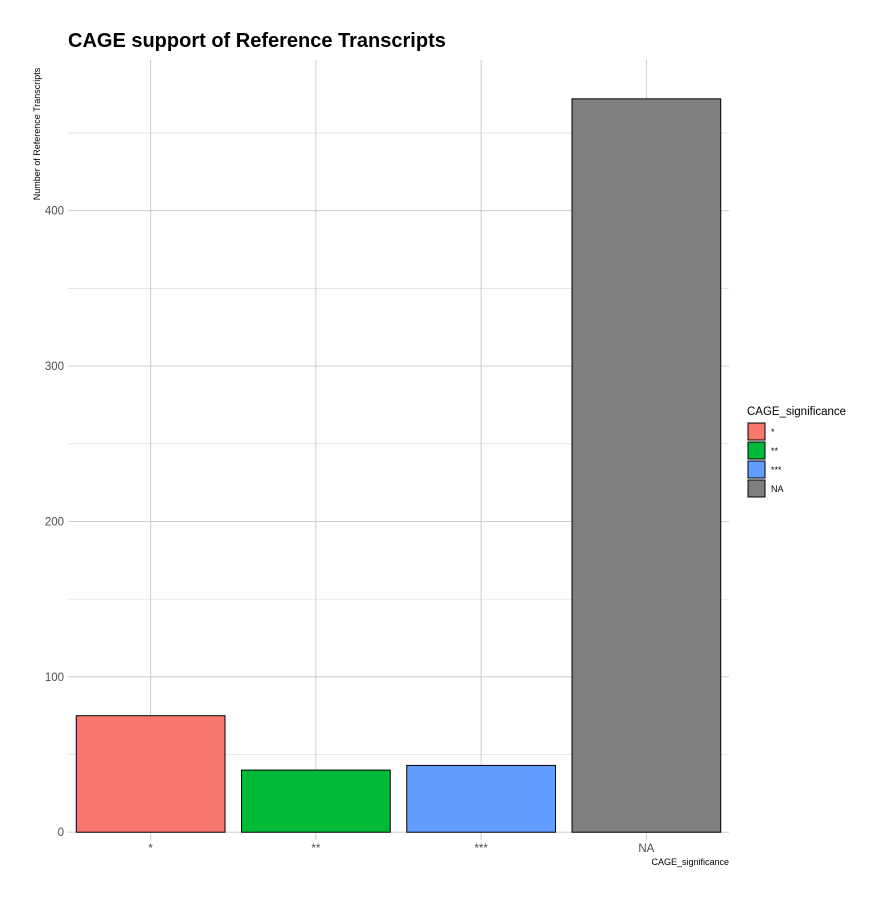 This screenshot has width=891, height=898. What do you see at coordinates (481, 849) in the screenshot?
I see `x-tick-label: ***` at bounding box center [481, 849].